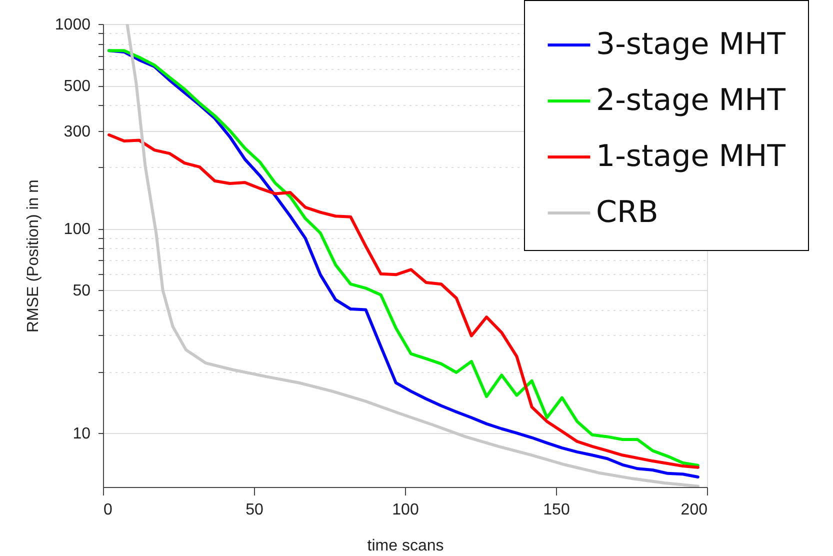  What do you see at coordinates (108, 510) in the screenshot?
I see `x-tick-label: 0` at bounding box center [108, 510].